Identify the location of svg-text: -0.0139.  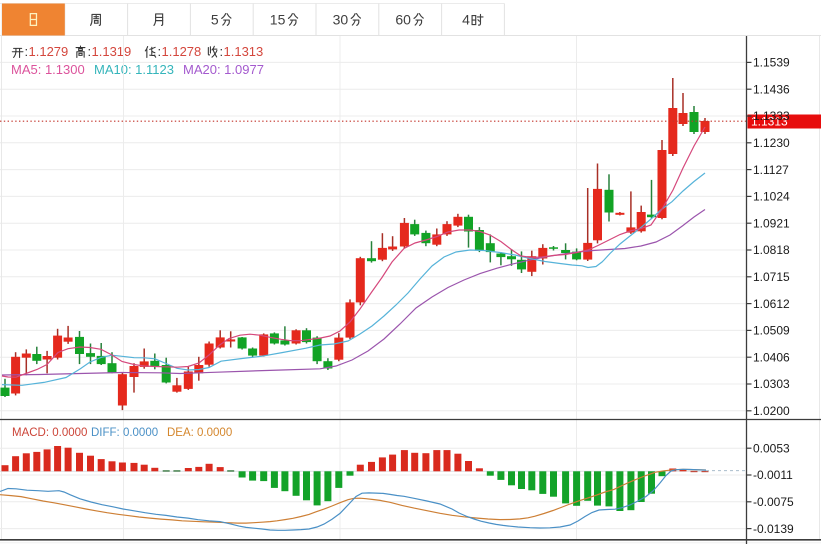
(773, 529).